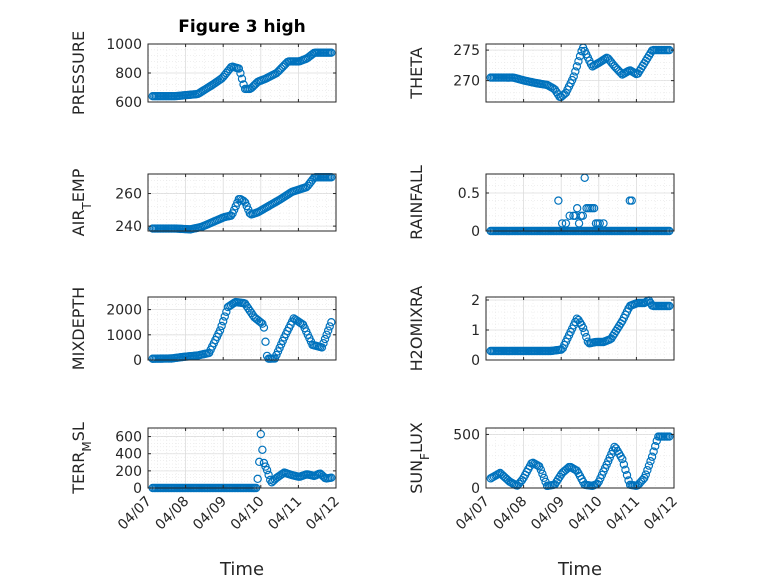 Image resolution: width=778 pixels, height=583 pixels. Describe the element at coordinates (469, 194) in the screenshot. I see `y-tick-label: 0.5` at that location.